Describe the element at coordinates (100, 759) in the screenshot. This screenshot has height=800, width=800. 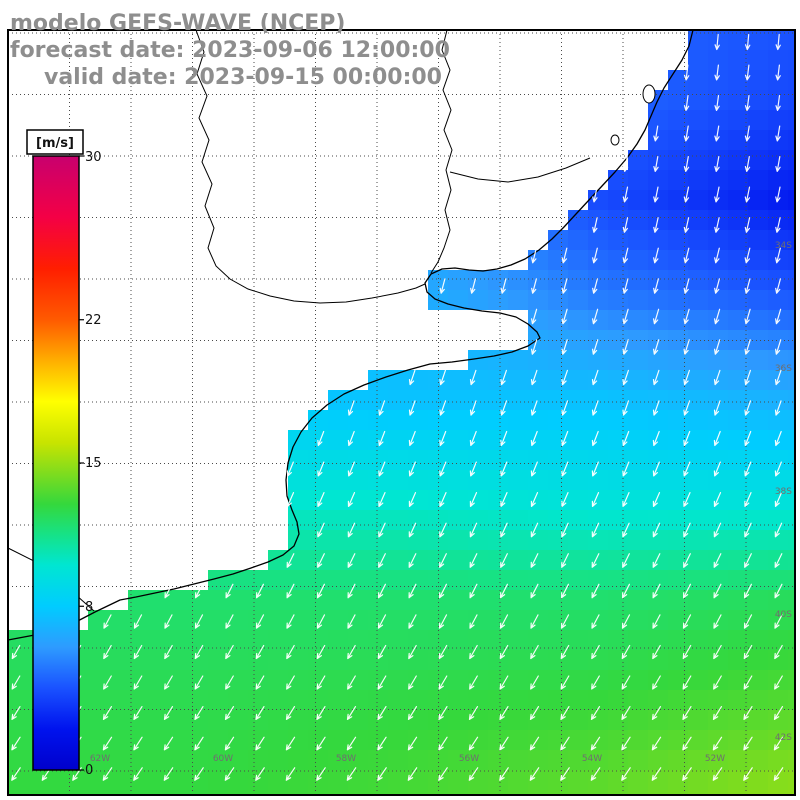
I see `lon-label-62w: 62W` at that location.